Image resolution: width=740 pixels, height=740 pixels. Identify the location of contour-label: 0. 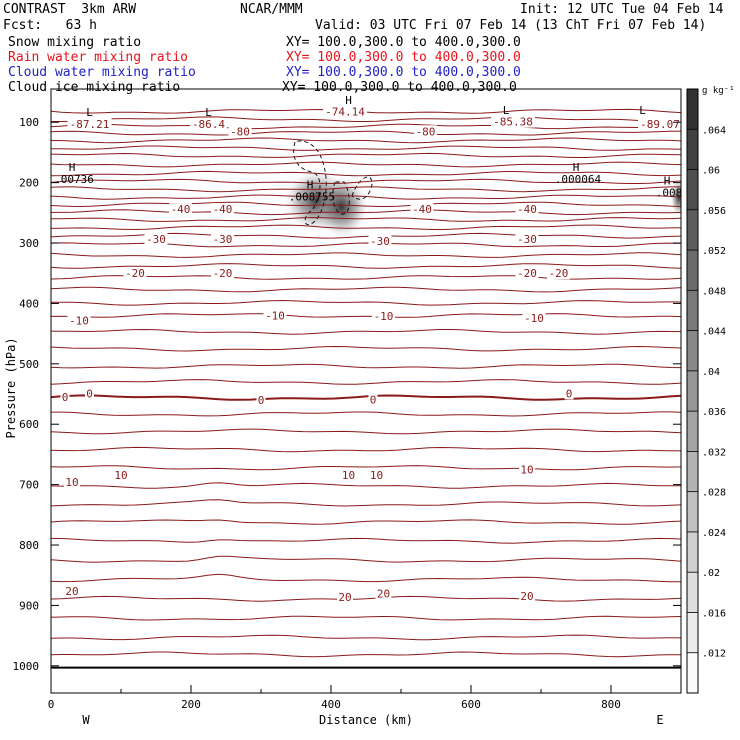
(65, 397).